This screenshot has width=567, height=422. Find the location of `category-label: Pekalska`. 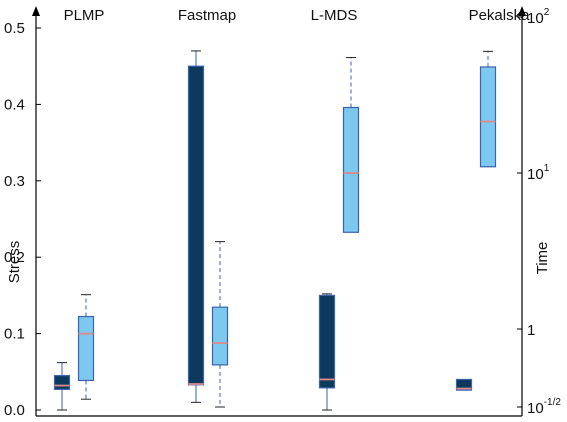

category-label: Pekalska is located at coordinates (500, 15).